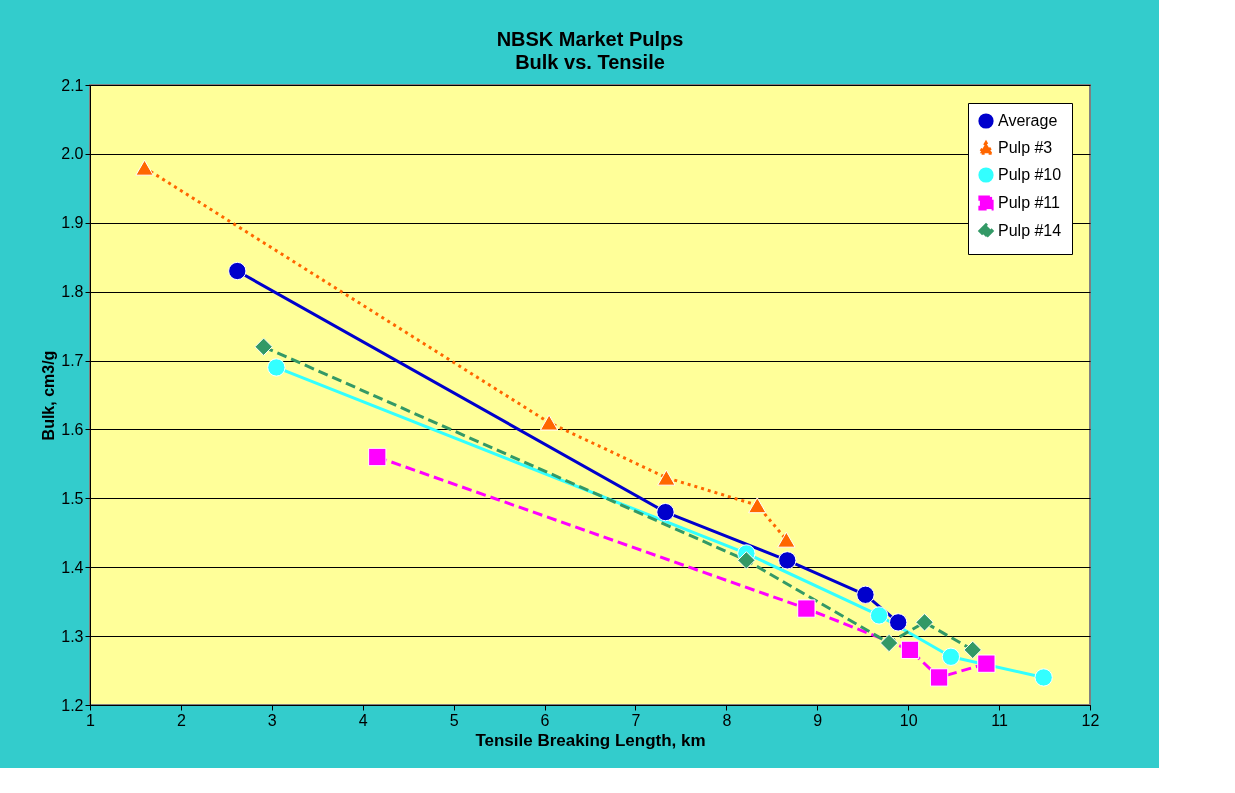 The width and height of the screenshot is (1235, 793). What do you see at coordinates (363, 720) in the screenshot?
I see `x-tick-label: 4` at bounding box center [363, 720].